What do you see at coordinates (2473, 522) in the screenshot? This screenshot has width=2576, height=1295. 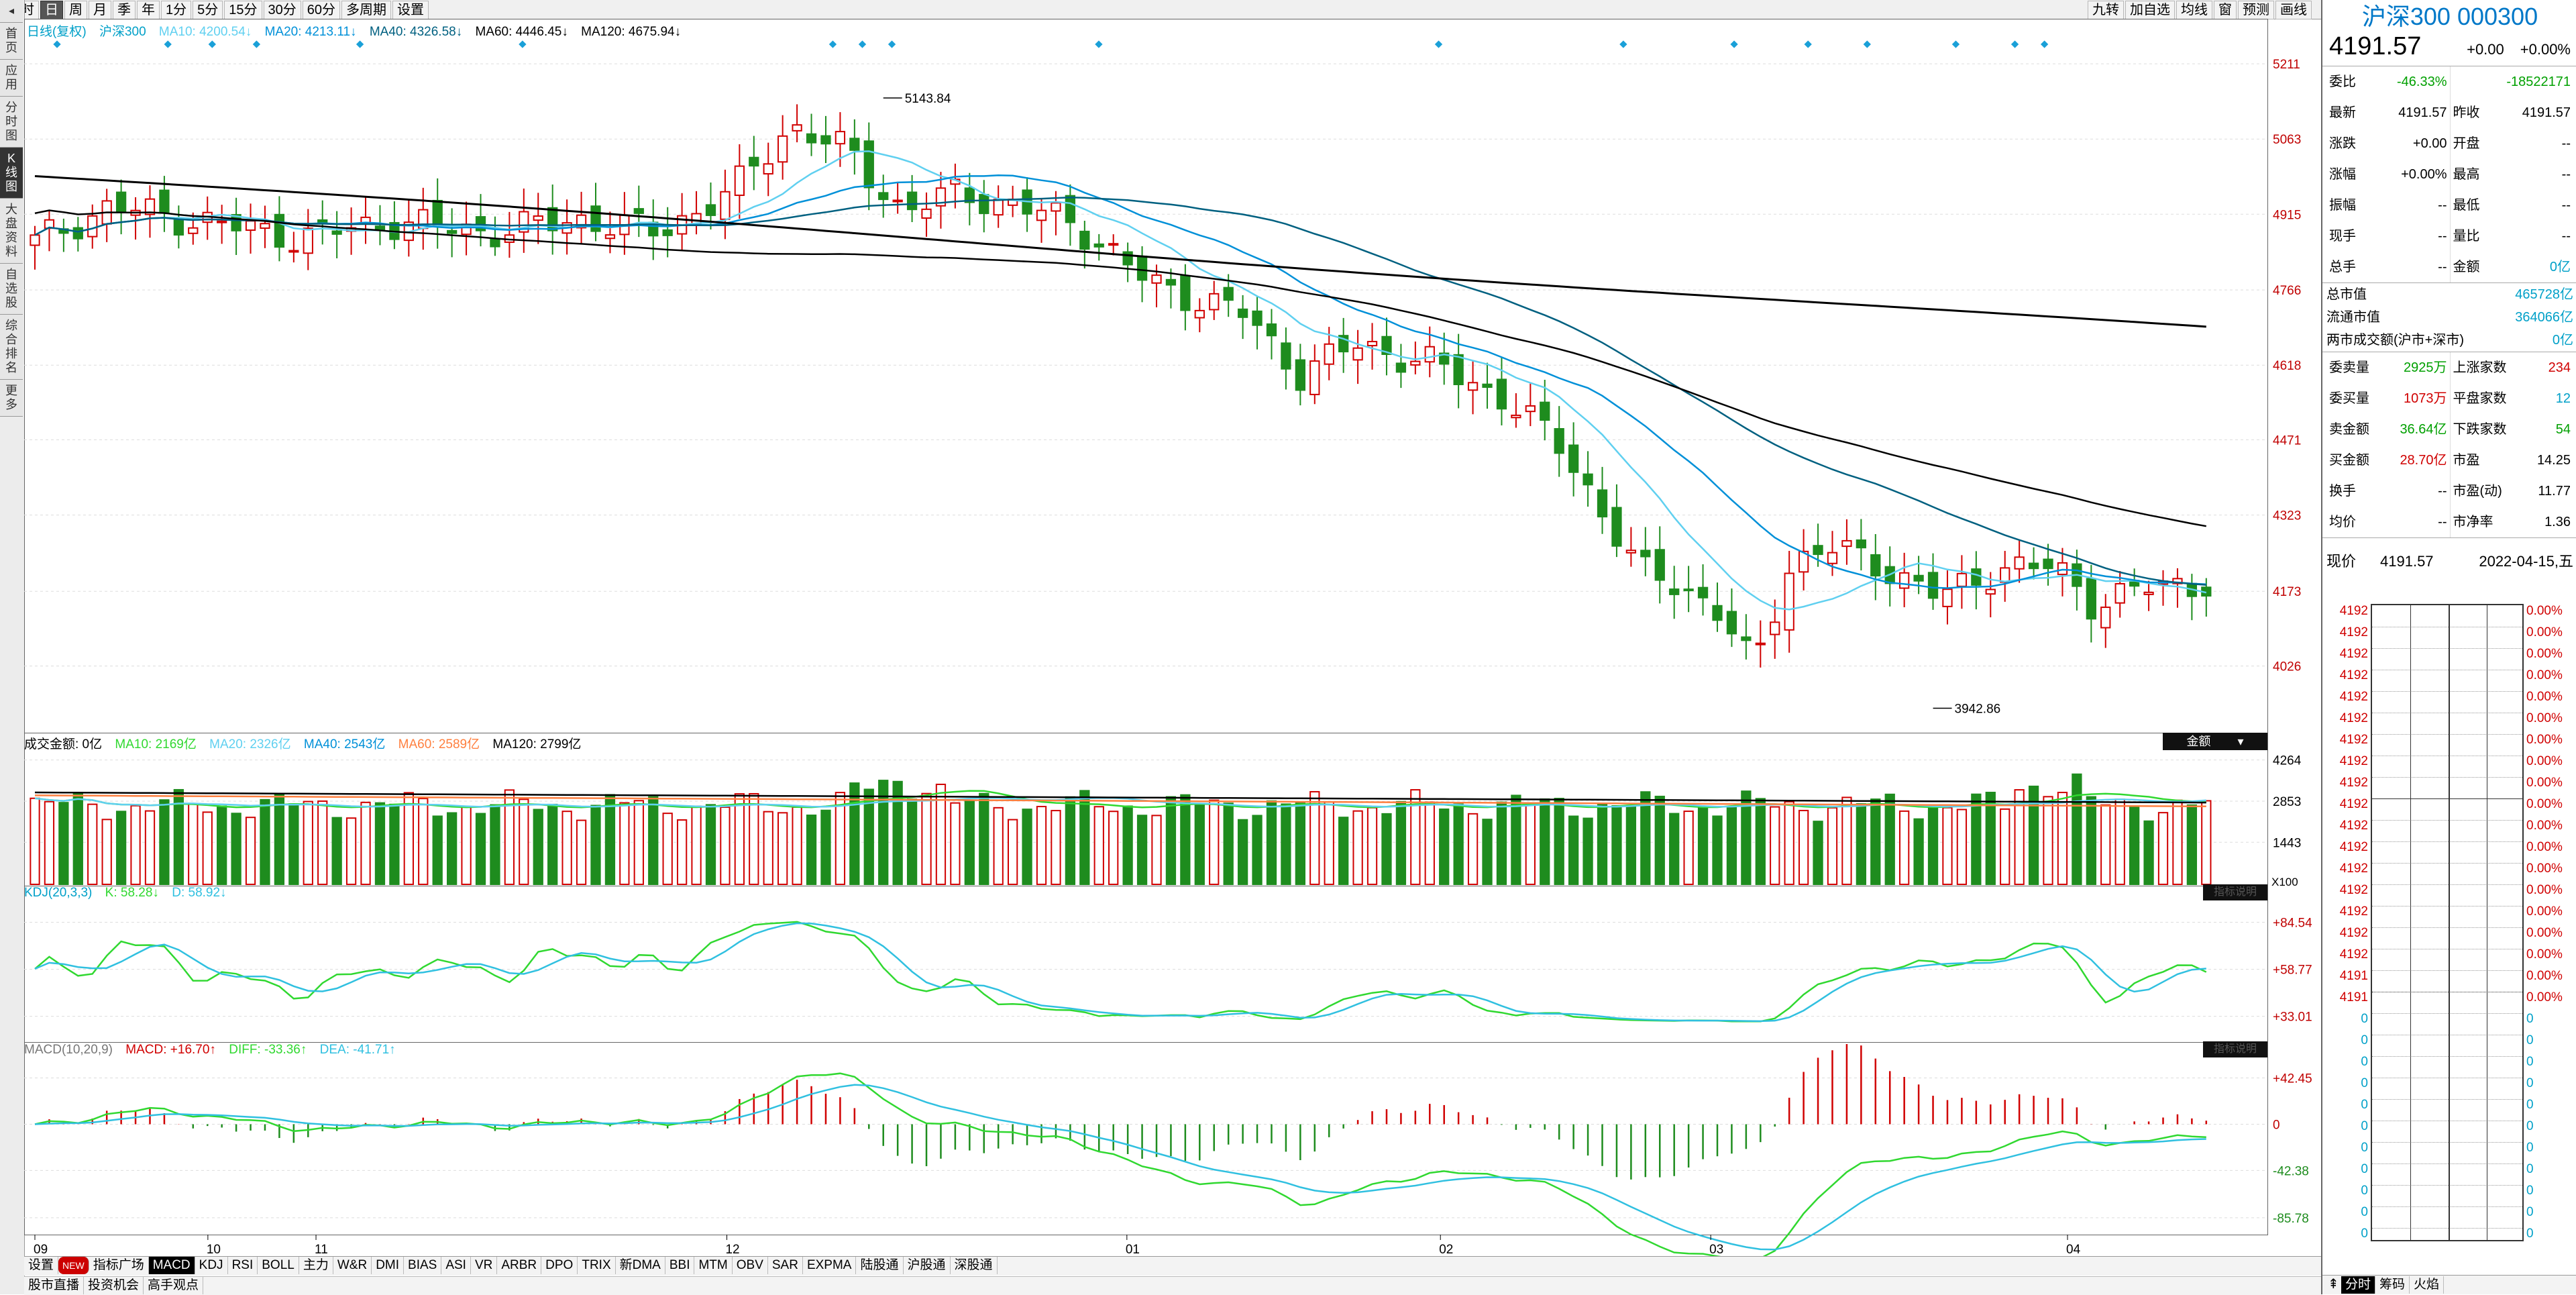 I see `quote-label: 市净率` at bounding box center [2473, 522].